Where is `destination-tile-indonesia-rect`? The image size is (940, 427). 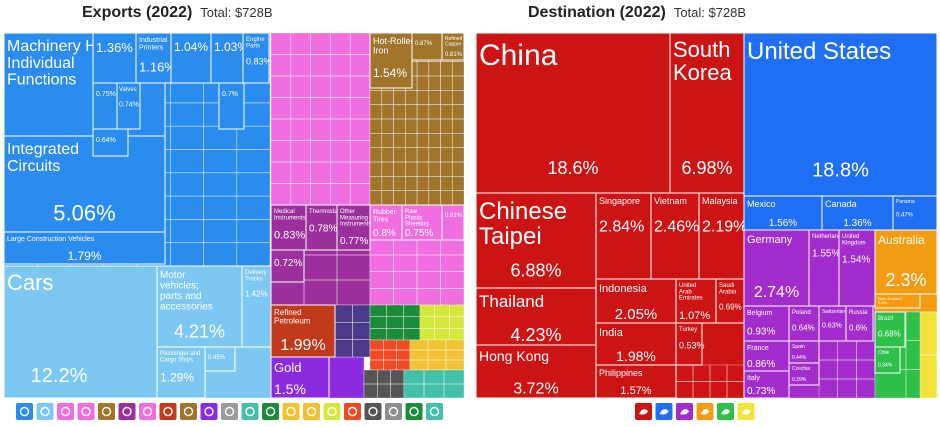
destination-tile-indonesia-rect is located at coordinates (636, 301).